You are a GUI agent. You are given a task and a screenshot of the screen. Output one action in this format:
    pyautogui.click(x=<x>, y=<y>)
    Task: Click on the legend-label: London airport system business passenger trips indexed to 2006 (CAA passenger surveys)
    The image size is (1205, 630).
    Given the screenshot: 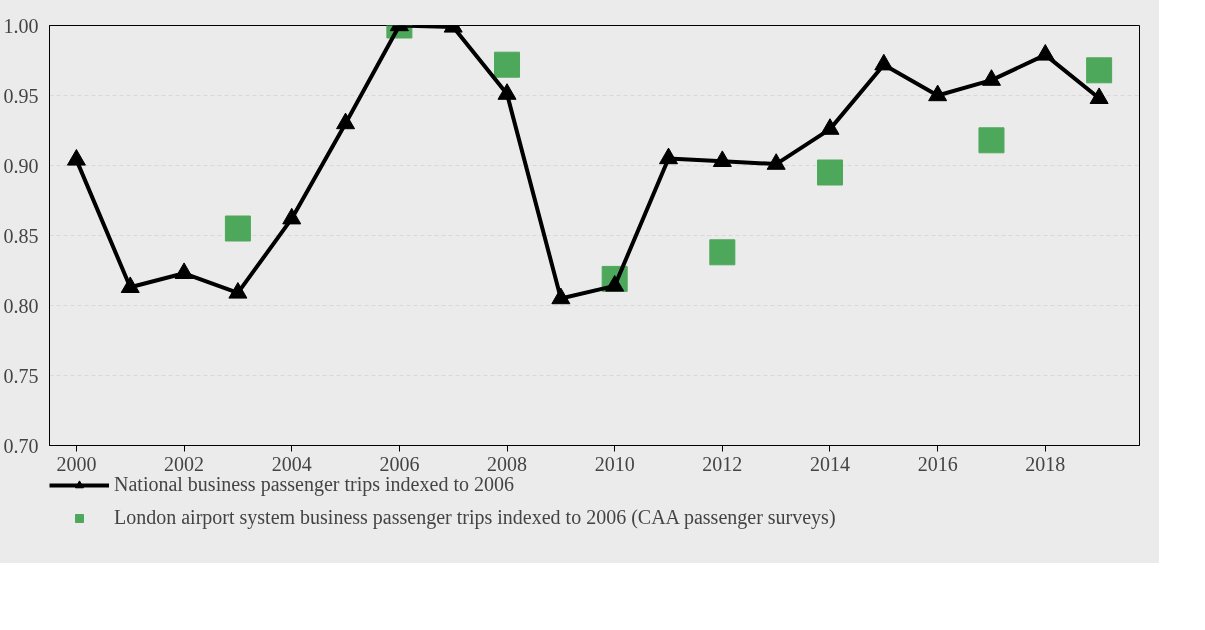 What is the action you would take?
    pyautogui.click(x=475, y=517)
    